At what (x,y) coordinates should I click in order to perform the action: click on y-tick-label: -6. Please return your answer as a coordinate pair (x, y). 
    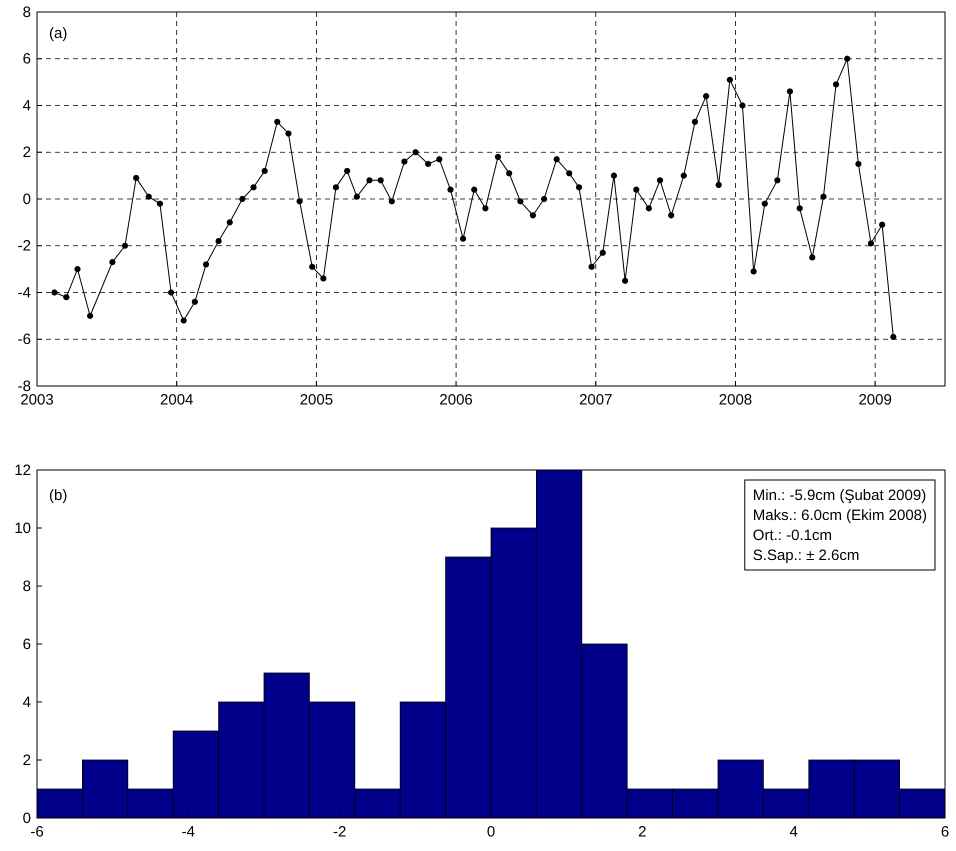
    Looking at the image, I should click on (24, 339).